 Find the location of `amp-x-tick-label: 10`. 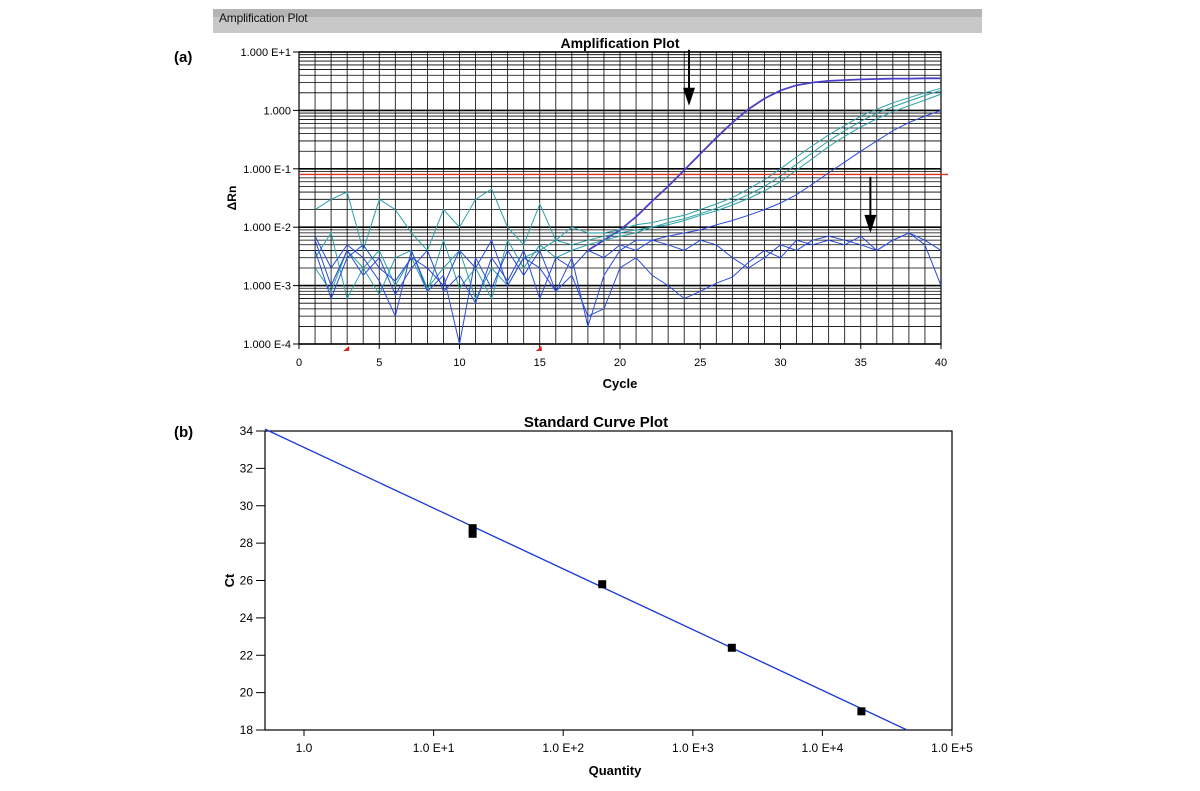

amp-x-tick-label: 10 is located at coordinates (459, 363).